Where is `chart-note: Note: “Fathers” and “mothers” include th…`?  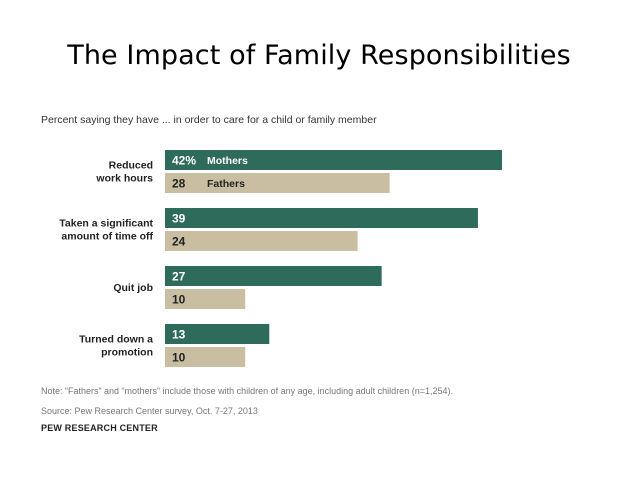 chart-note: Note: “Fathers” and “mothers” include th… is located at coordinates (247, 391).